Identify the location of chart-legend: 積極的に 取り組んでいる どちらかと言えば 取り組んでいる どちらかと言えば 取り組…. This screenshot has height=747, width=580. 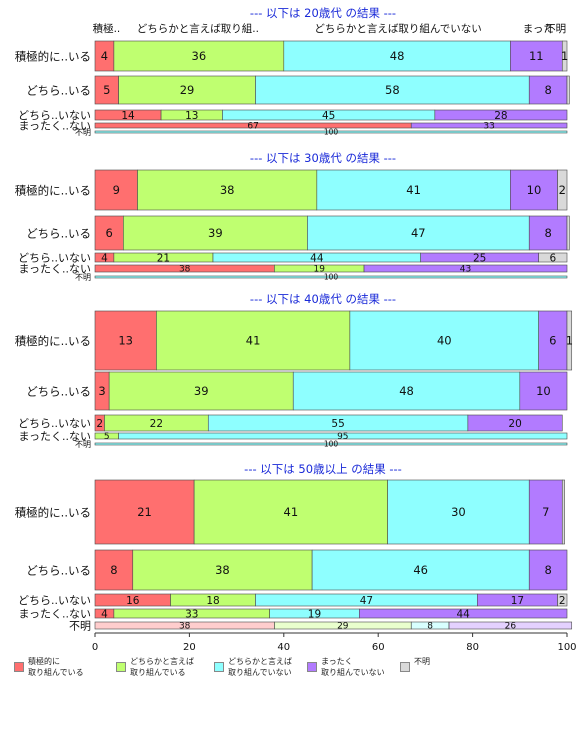
(294, 676).